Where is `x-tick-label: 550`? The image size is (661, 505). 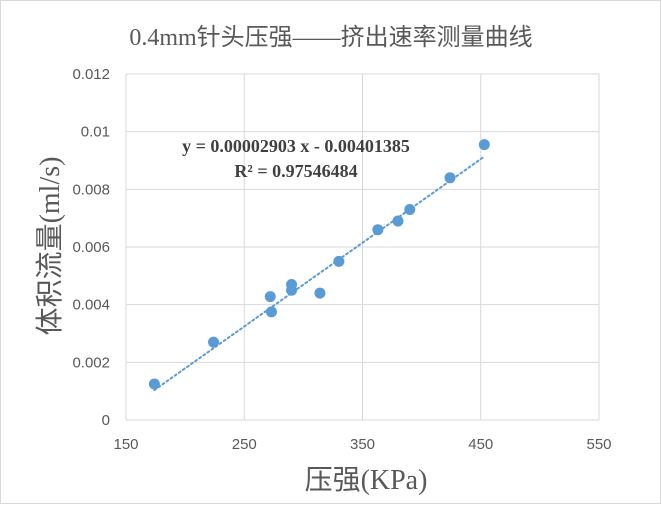
x-tick-label: 550 is located at coordinates (598, 444).